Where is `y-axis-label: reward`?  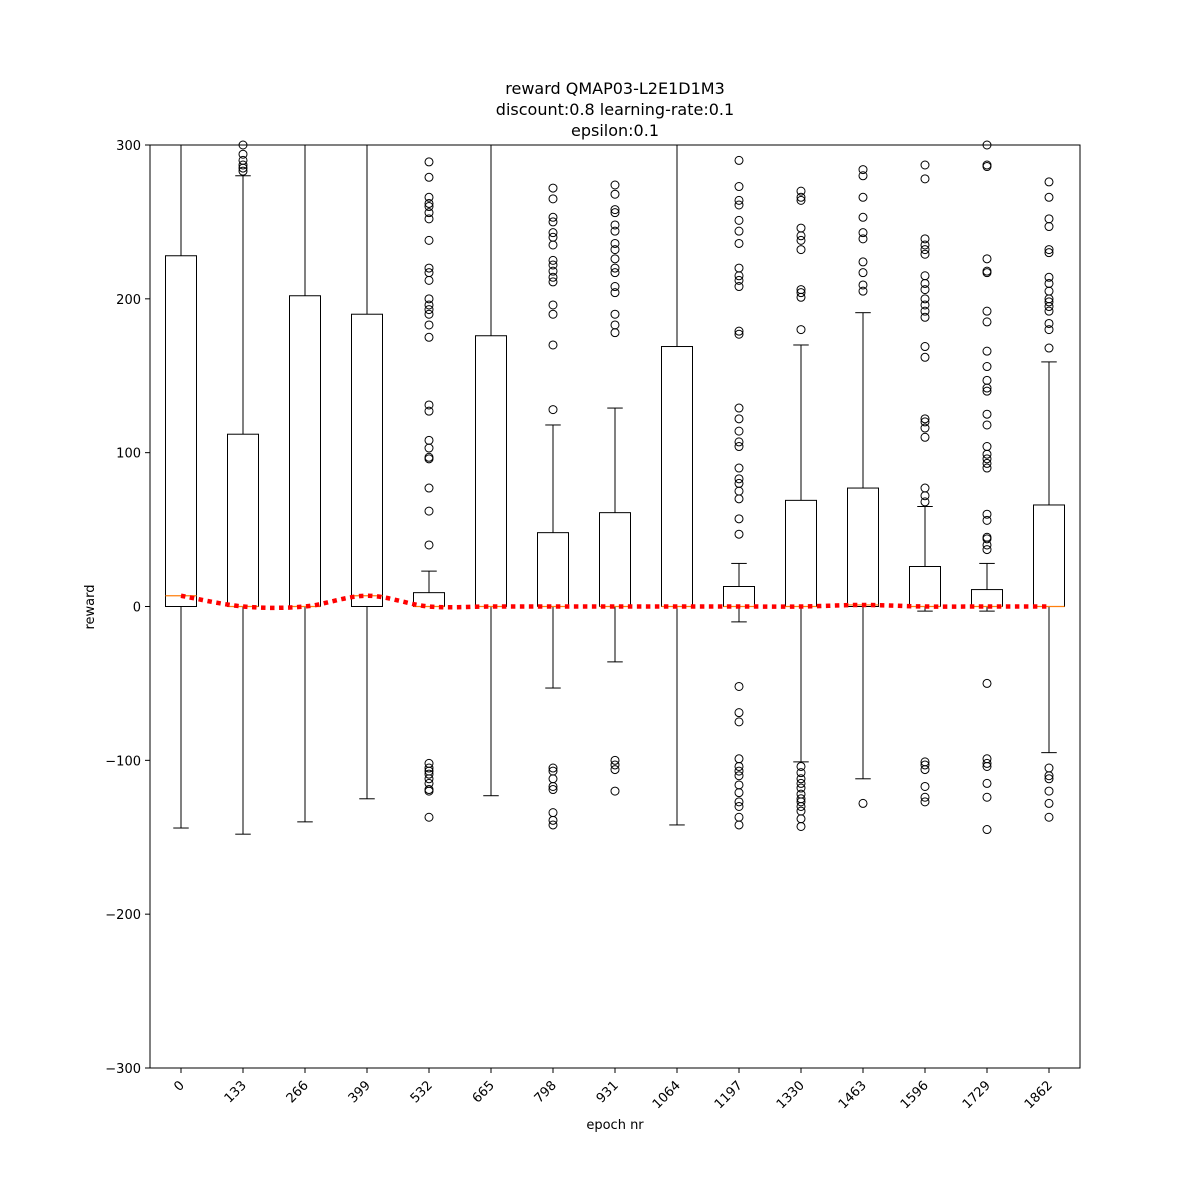
y-axis-label: reward is located at coordinates (90, 606).